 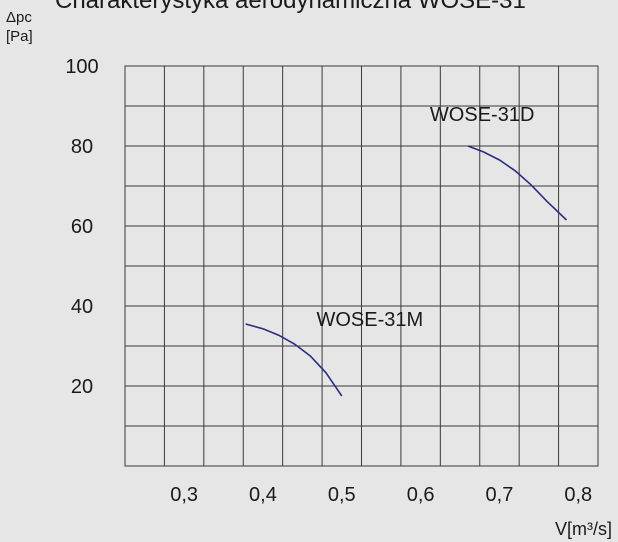 I want to click on y-tick-label: 100, so click(x=81, y=67).